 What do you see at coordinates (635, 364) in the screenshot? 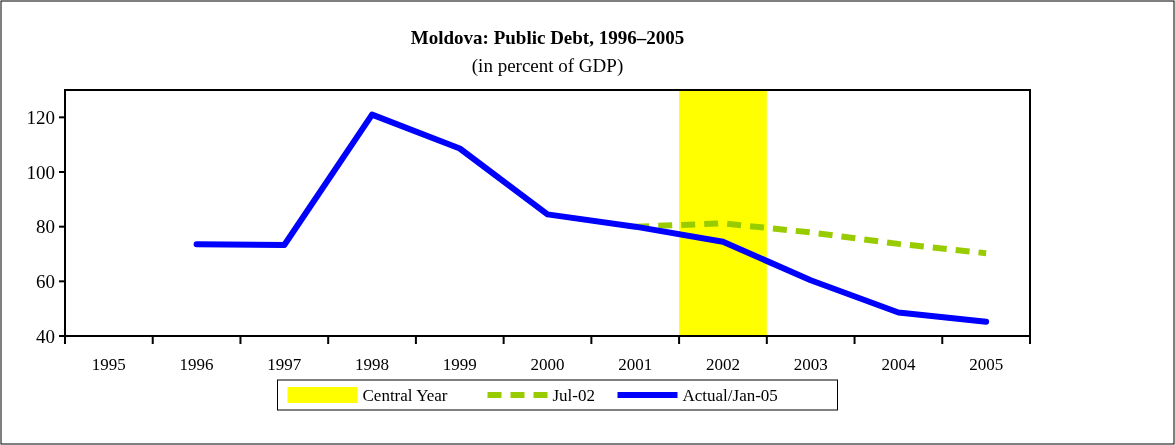
I see `x-tick-label: 2001` at bounding box center [635, 364].